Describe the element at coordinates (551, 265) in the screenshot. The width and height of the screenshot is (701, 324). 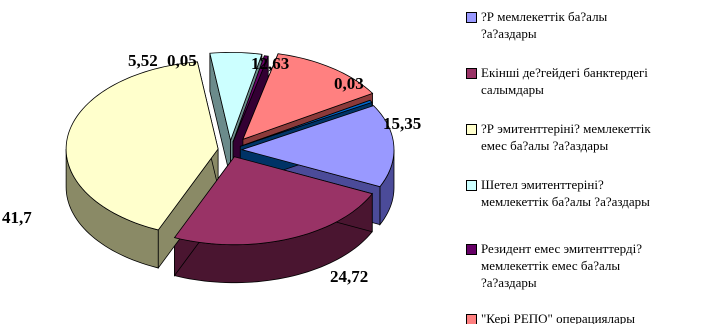
I see `legend-label: мемлекеттік емес ба?алы` at that location.